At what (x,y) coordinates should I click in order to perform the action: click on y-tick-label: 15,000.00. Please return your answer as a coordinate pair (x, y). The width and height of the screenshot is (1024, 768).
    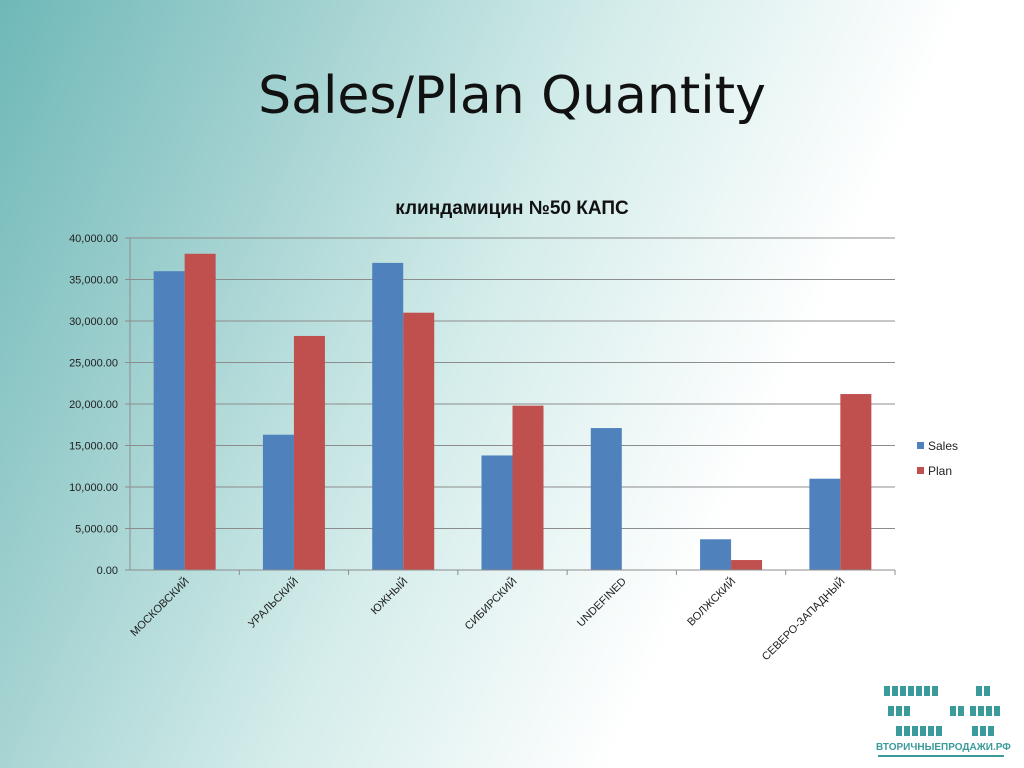
    Looking at the image, I should click on (93, 447).